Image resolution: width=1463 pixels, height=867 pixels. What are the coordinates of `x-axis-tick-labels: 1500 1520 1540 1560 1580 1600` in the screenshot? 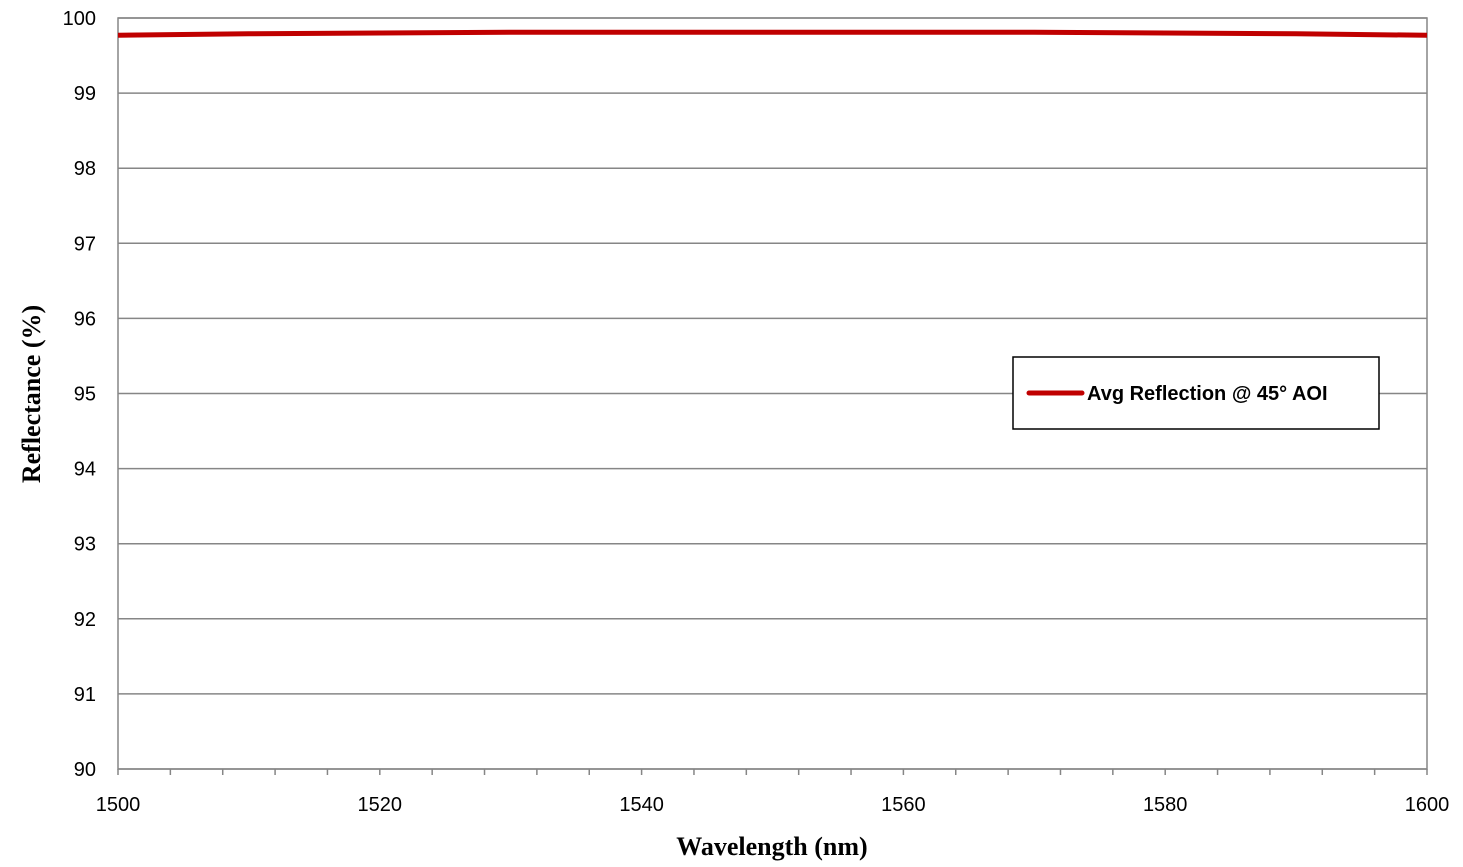 It's located at (773, 805).